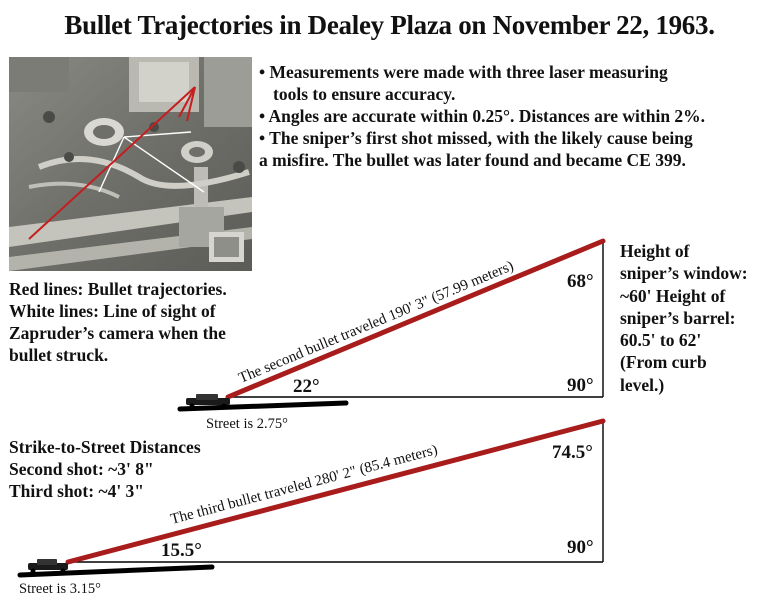 This screenshot has width=779, height=600. Describe the element at coordinates (105, 447) in the screenshot. I see `distances-heading: Strike-to-Street Distances` at that location.